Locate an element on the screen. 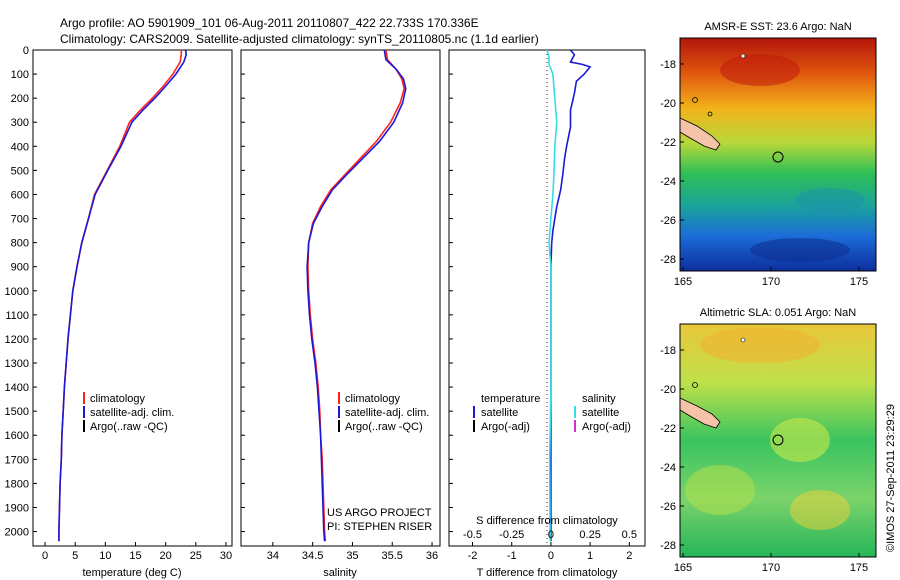 Image resolution: width=900 pixels, height=580 pixels. depth-tick-label: 2000 is located at coordinates (17, 533).